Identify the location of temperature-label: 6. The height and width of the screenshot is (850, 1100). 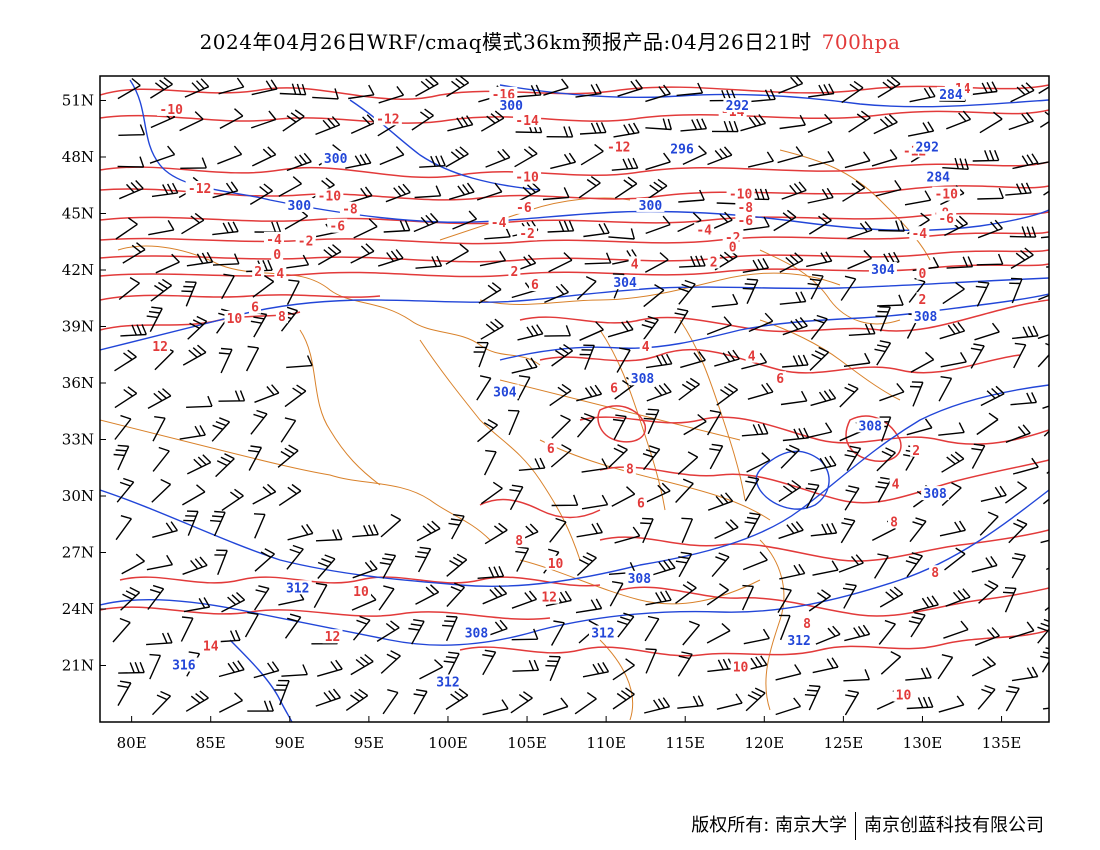
(641, 504).